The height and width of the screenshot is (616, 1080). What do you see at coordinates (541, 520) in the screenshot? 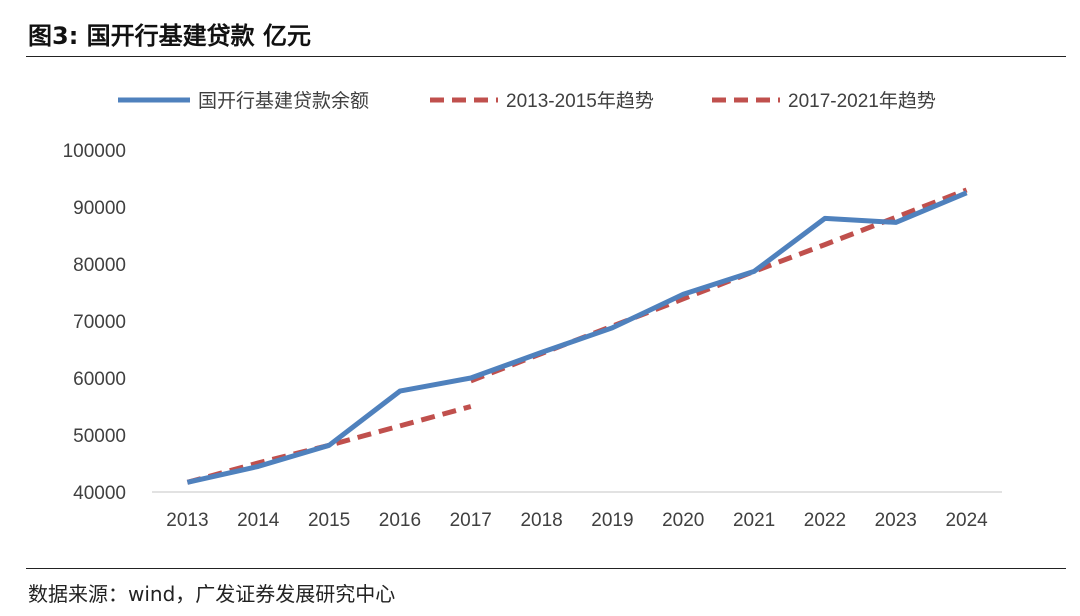
I see `x-tick-label: 2018` at bounding box center [541, 520].